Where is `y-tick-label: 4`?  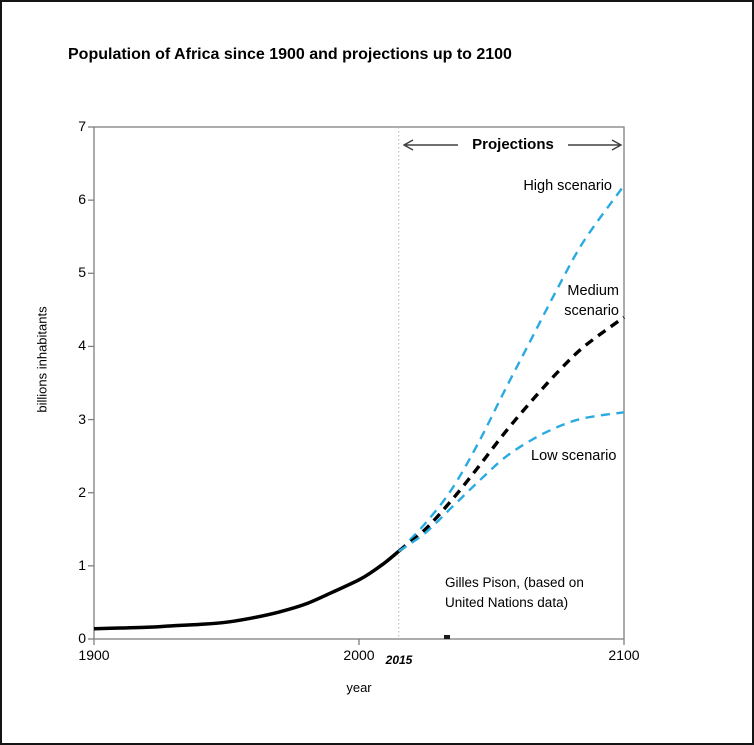
y-tick-label: 4 is located at coordinates (82, 345).